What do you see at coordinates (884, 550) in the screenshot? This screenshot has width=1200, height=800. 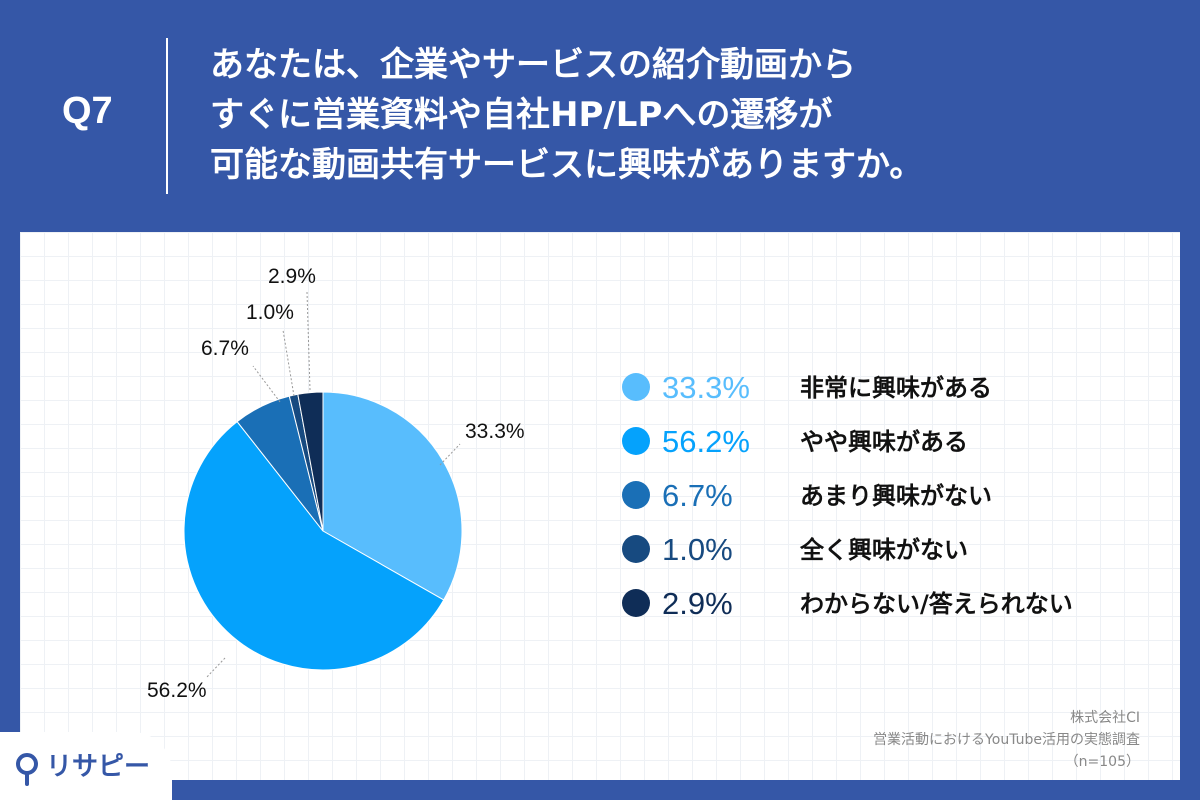 I see `legend-label: 全く興味がない` at bounding box center [884, 550].